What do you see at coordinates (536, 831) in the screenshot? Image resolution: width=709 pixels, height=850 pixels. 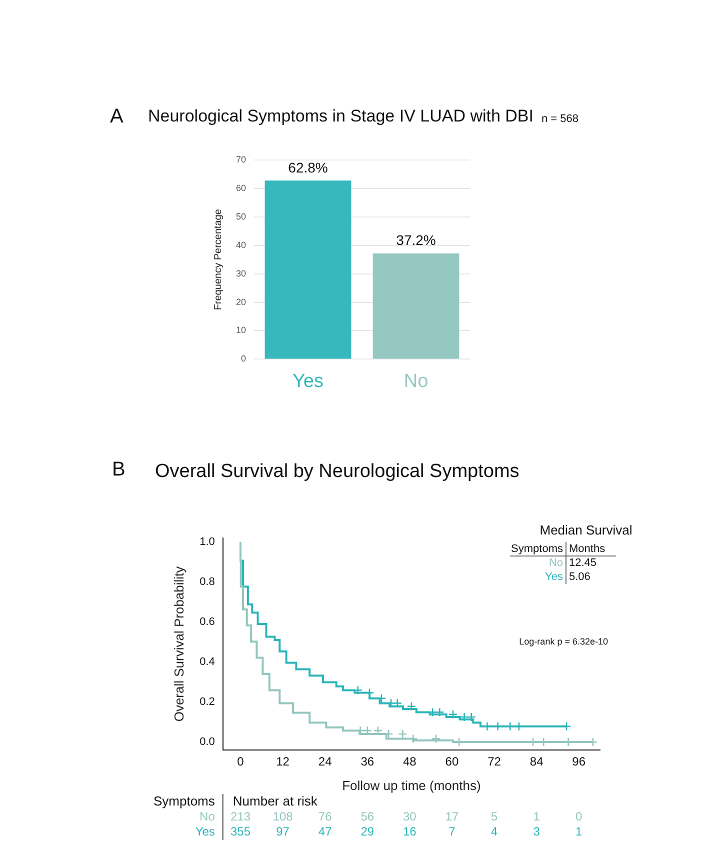 I see `text: 3` at bounding box center [536, 831].